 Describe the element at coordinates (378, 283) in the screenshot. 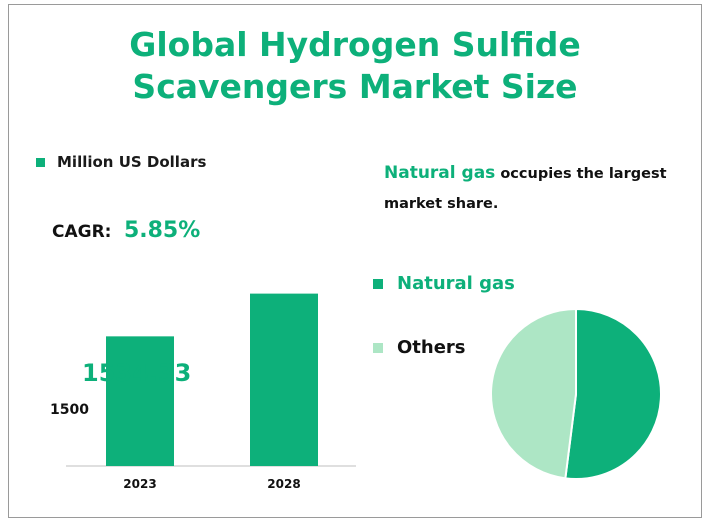

I see `pie-legend-swatch-natural-gas` at that location.